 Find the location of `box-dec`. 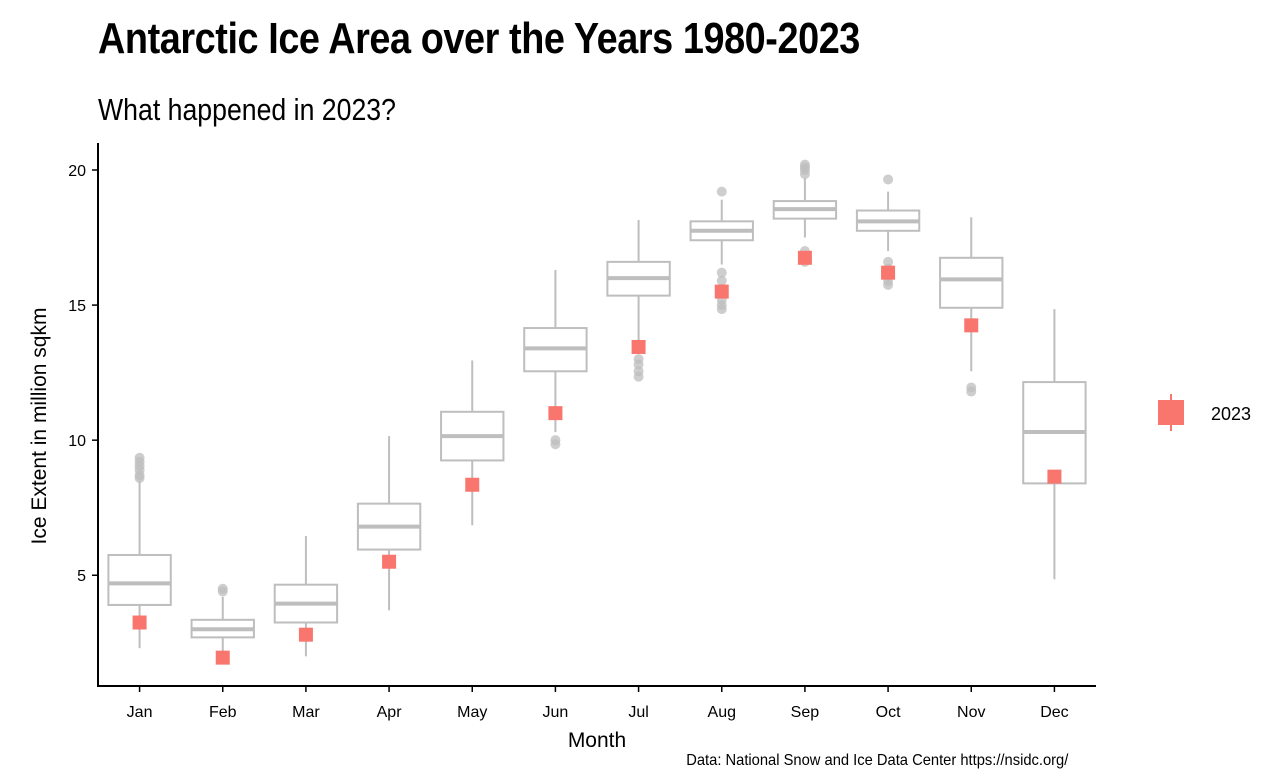

box-dec is located at coordinates (1054, 444).